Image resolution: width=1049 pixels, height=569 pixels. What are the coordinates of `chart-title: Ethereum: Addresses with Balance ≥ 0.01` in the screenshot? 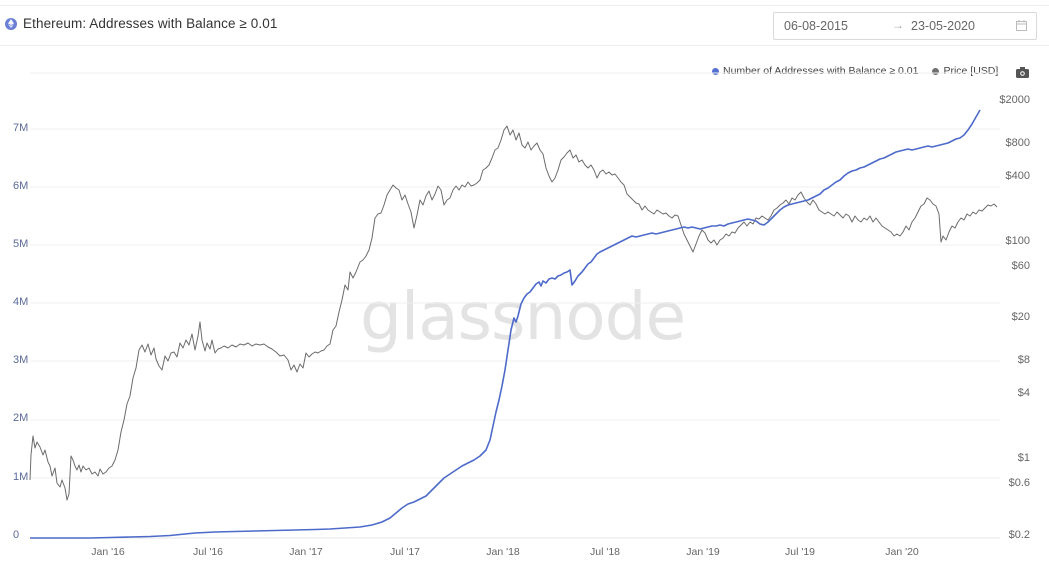 It's located at (150, 23).